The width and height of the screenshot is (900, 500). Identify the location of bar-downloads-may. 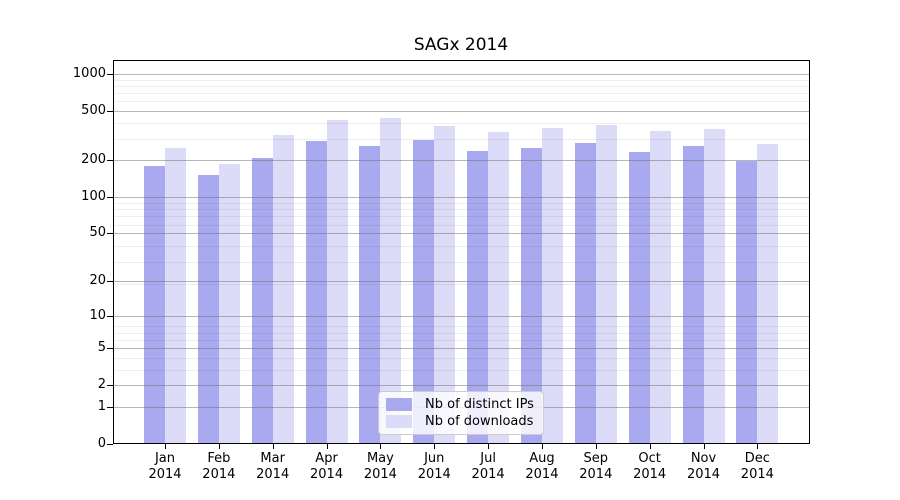
(391, 280).